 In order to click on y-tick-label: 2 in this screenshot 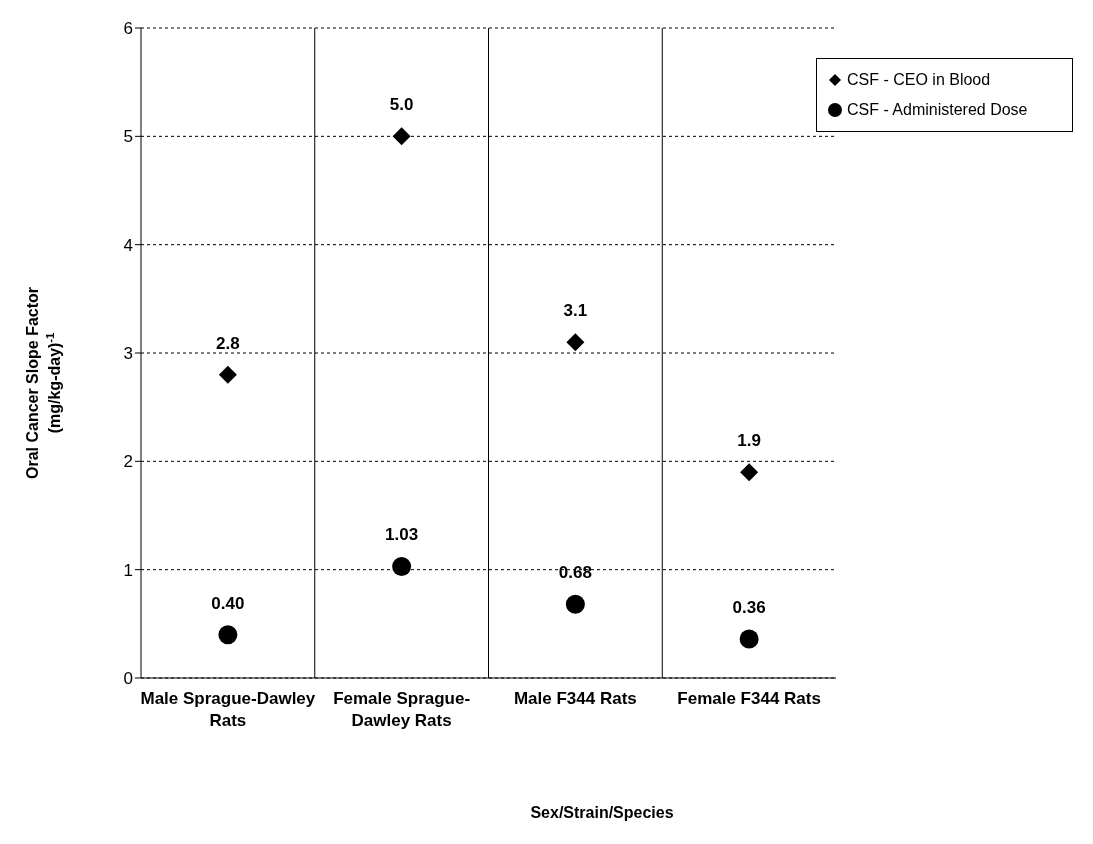, I will do `click(128, 462)`.